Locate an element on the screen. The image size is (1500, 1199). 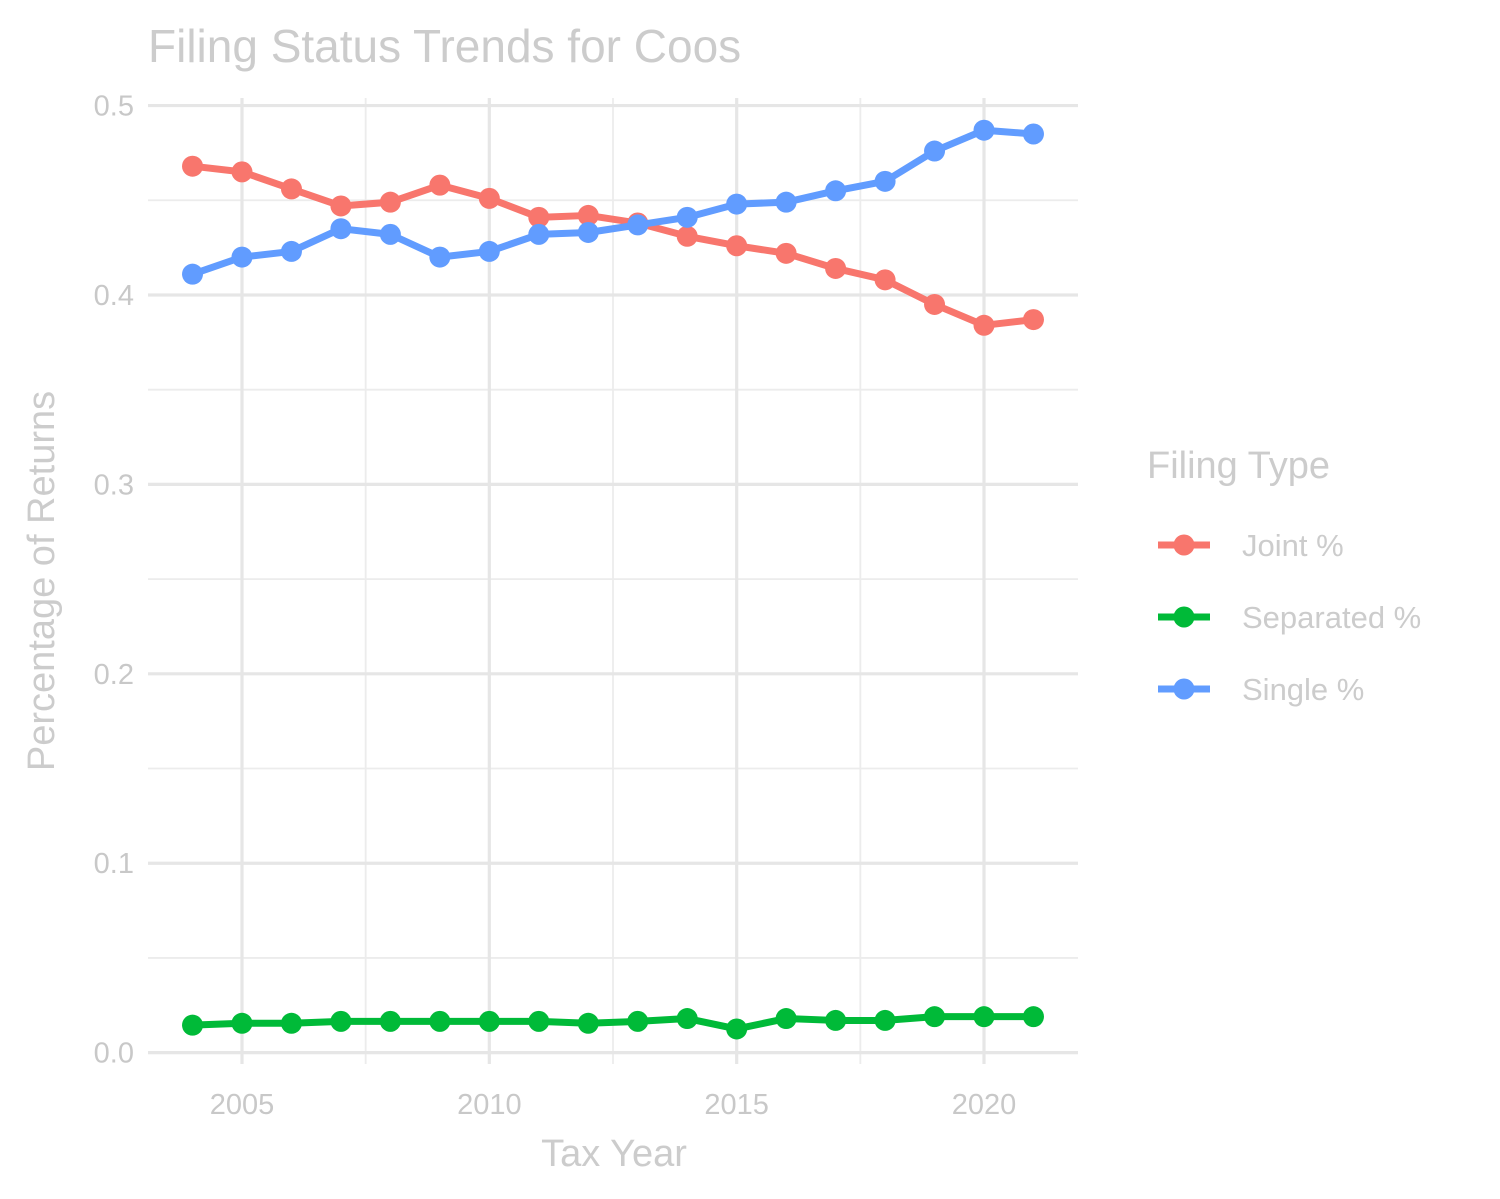
y-tick-label: 0.0 is located at coordinates (114, 1054).